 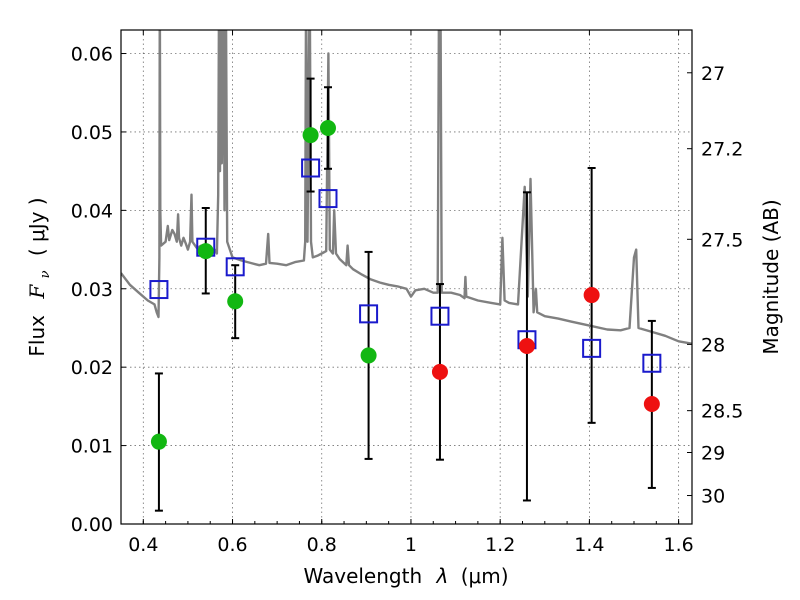 What do you see at coordinates (771, 276) in the screenshot?
I see `y2-axis-title: Magnitude (AB)` at bounding box center [771, 276].